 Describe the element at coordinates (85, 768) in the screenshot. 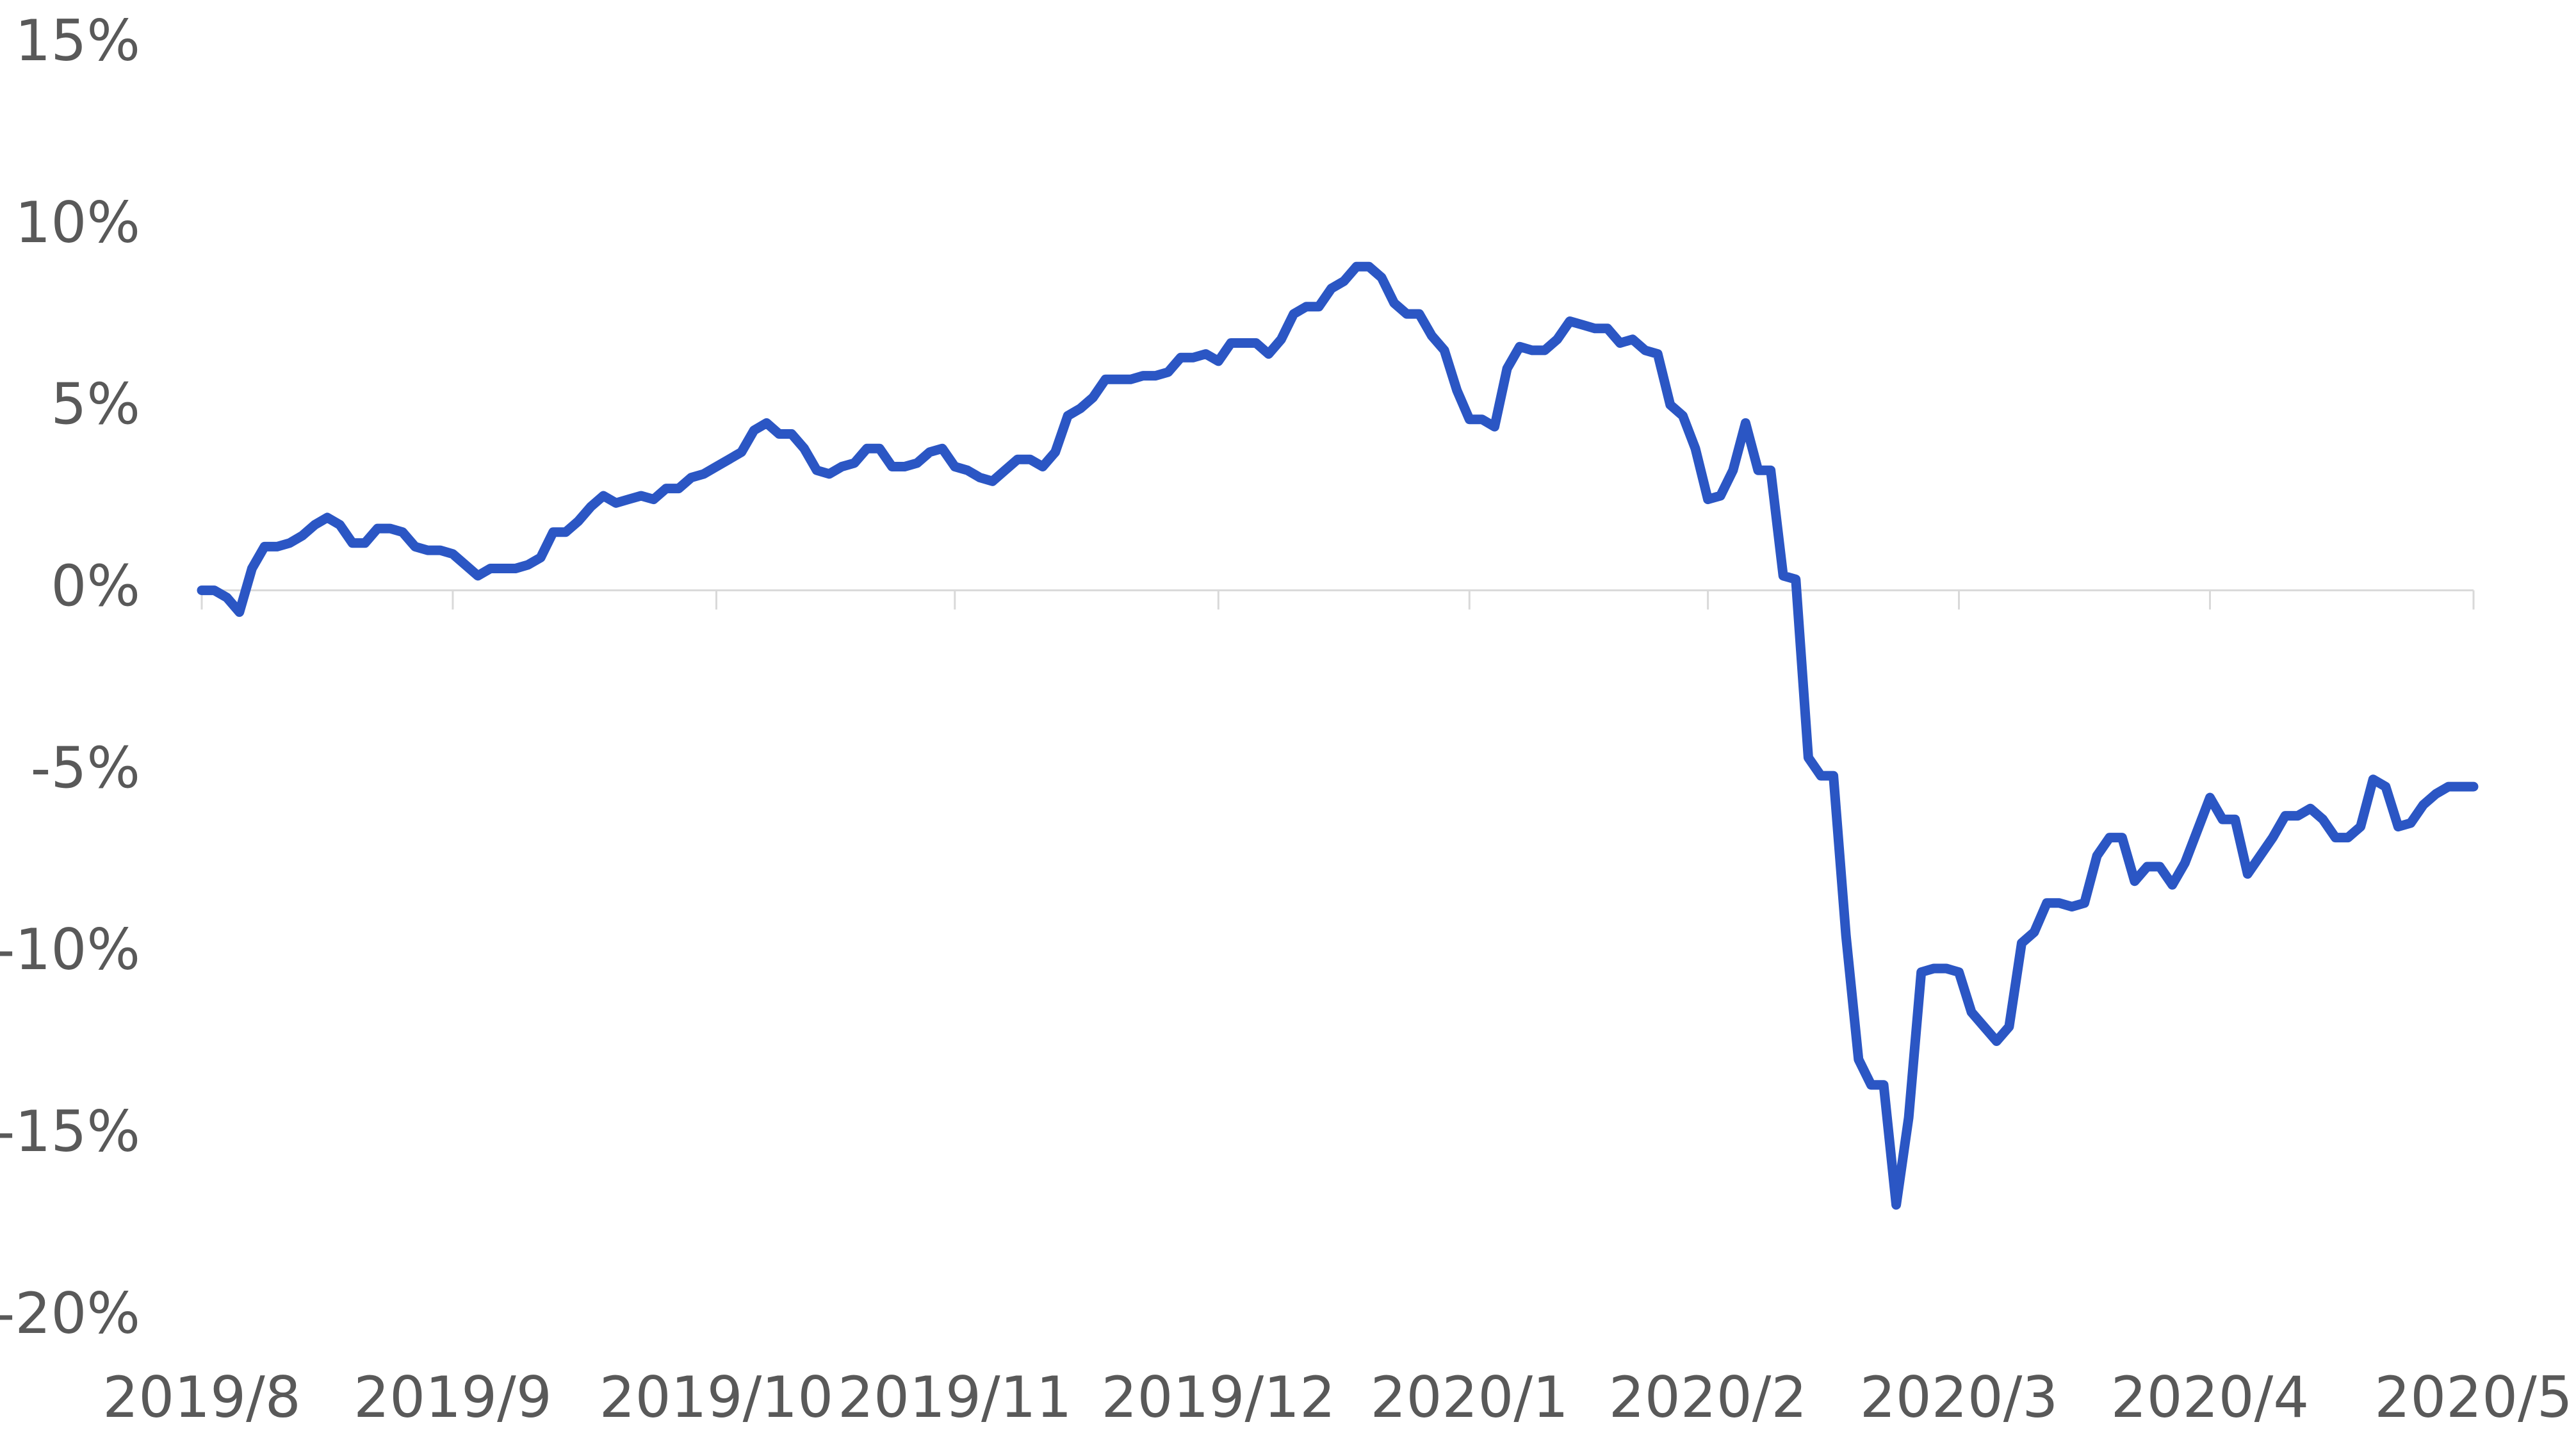

I see `y-tick-label: -5%` at that location.